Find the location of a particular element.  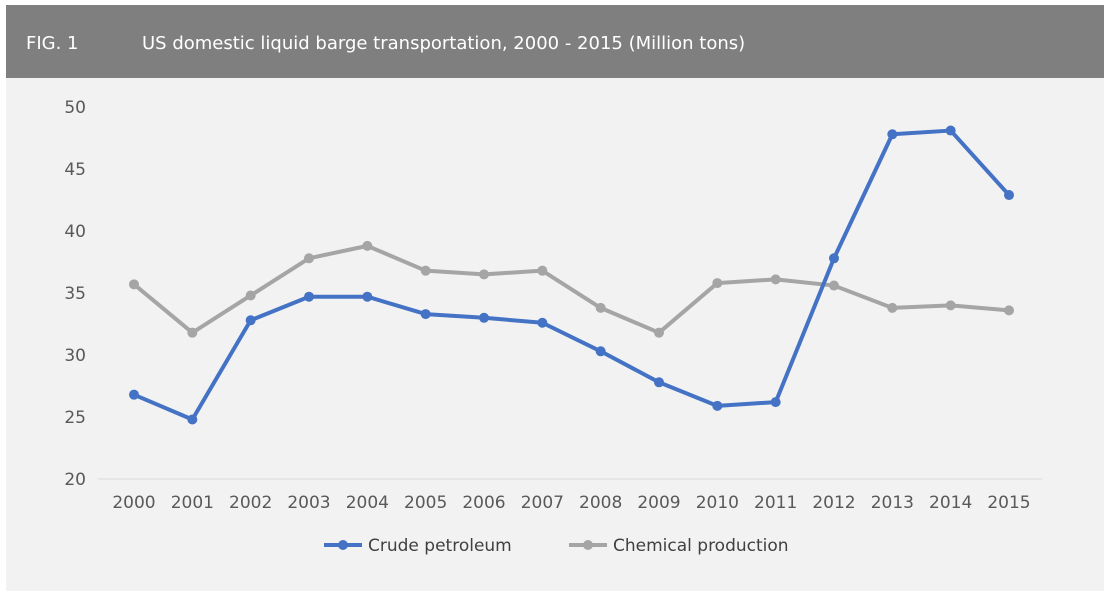

series-line is located at coordinates (571, 289).